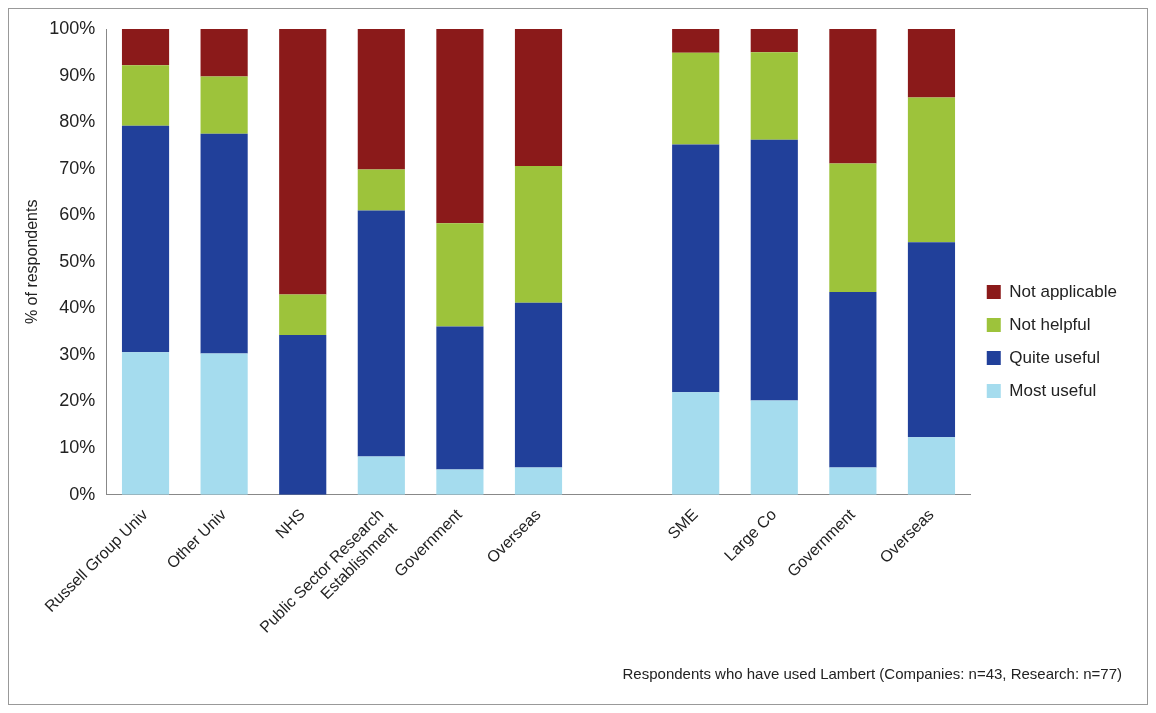 This screenshot has height=713, width=1156. I want to click on y-tick-label: 80%, so click(77, 121).